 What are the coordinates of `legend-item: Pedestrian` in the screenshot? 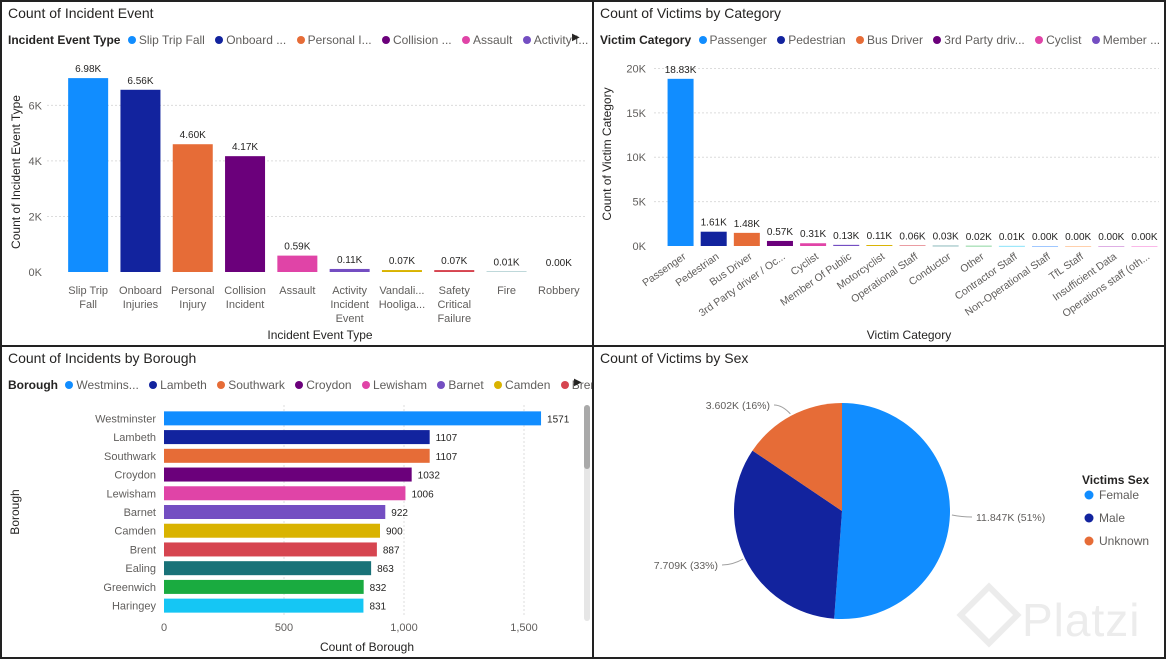 It's located at (811, 40).